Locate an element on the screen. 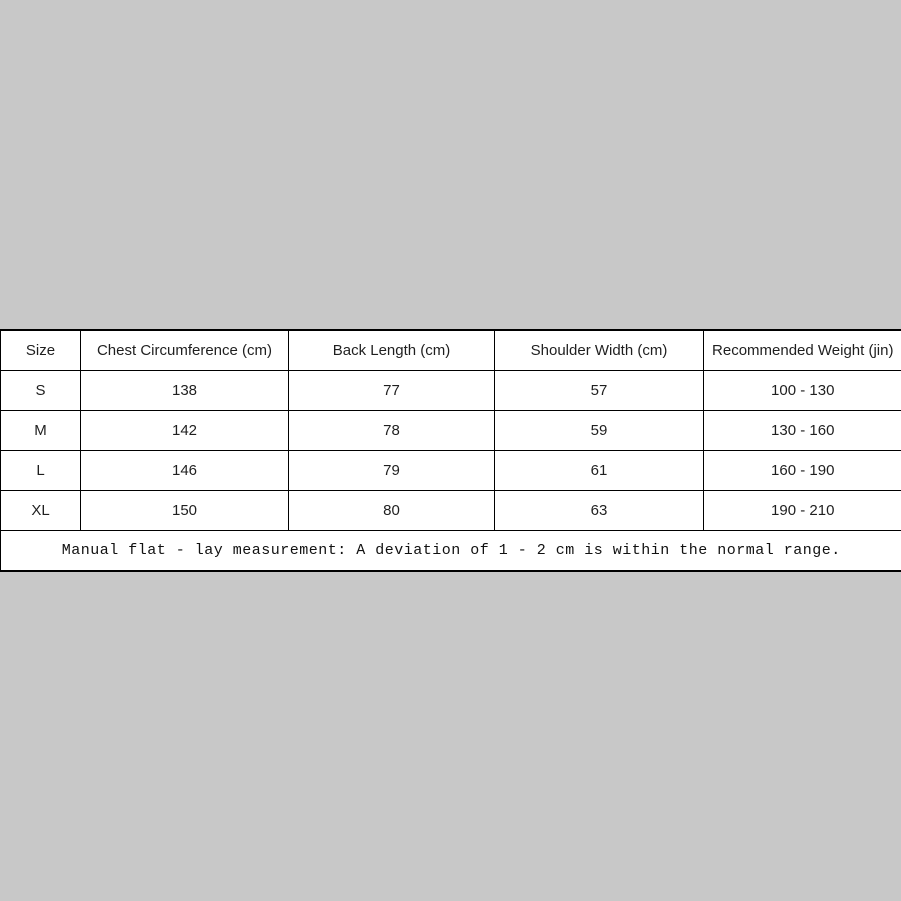 This screenshot has height=901, width=901. column-header-back-length: Back Length (cm) is located at coordinates (391, 350).